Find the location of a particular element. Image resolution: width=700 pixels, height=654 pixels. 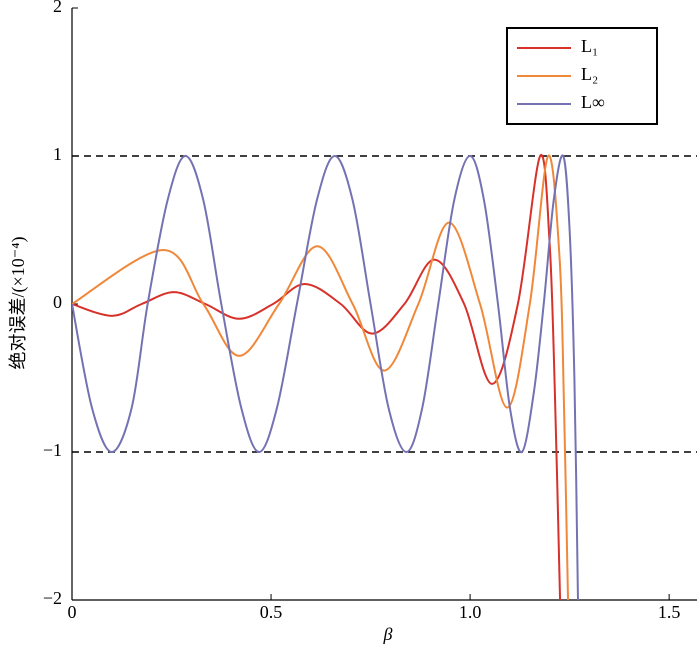

y-tick-label: −1 is located at coordinates (52, 450).